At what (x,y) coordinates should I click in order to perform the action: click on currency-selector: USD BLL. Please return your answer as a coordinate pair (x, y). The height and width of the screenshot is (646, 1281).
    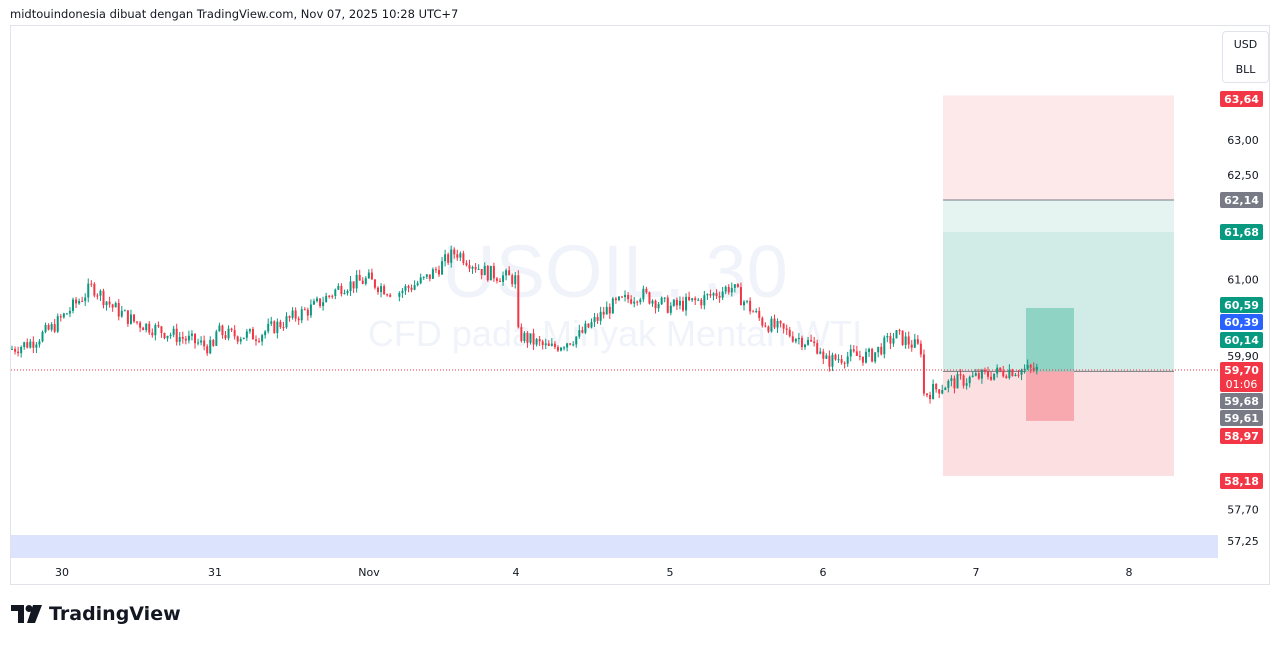
    Looking at the image, I should click on (1245, 57).